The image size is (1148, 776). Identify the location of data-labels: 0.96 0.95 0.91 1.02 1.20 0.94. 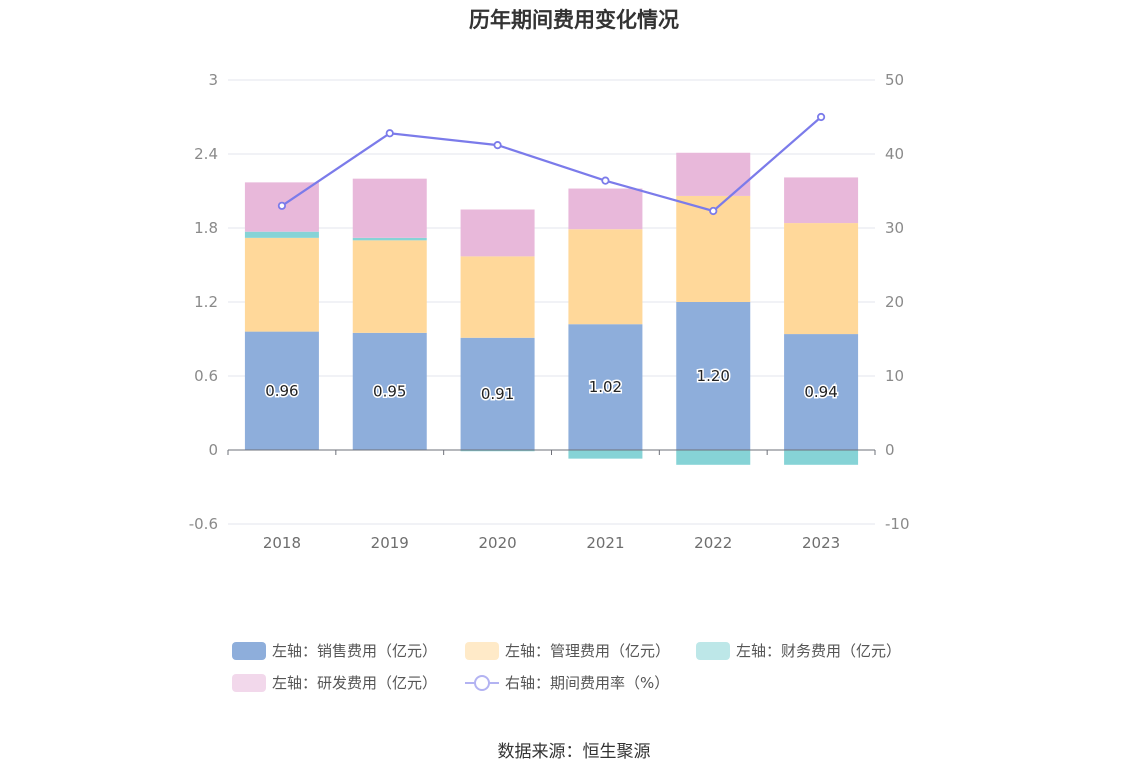
(552, 385).